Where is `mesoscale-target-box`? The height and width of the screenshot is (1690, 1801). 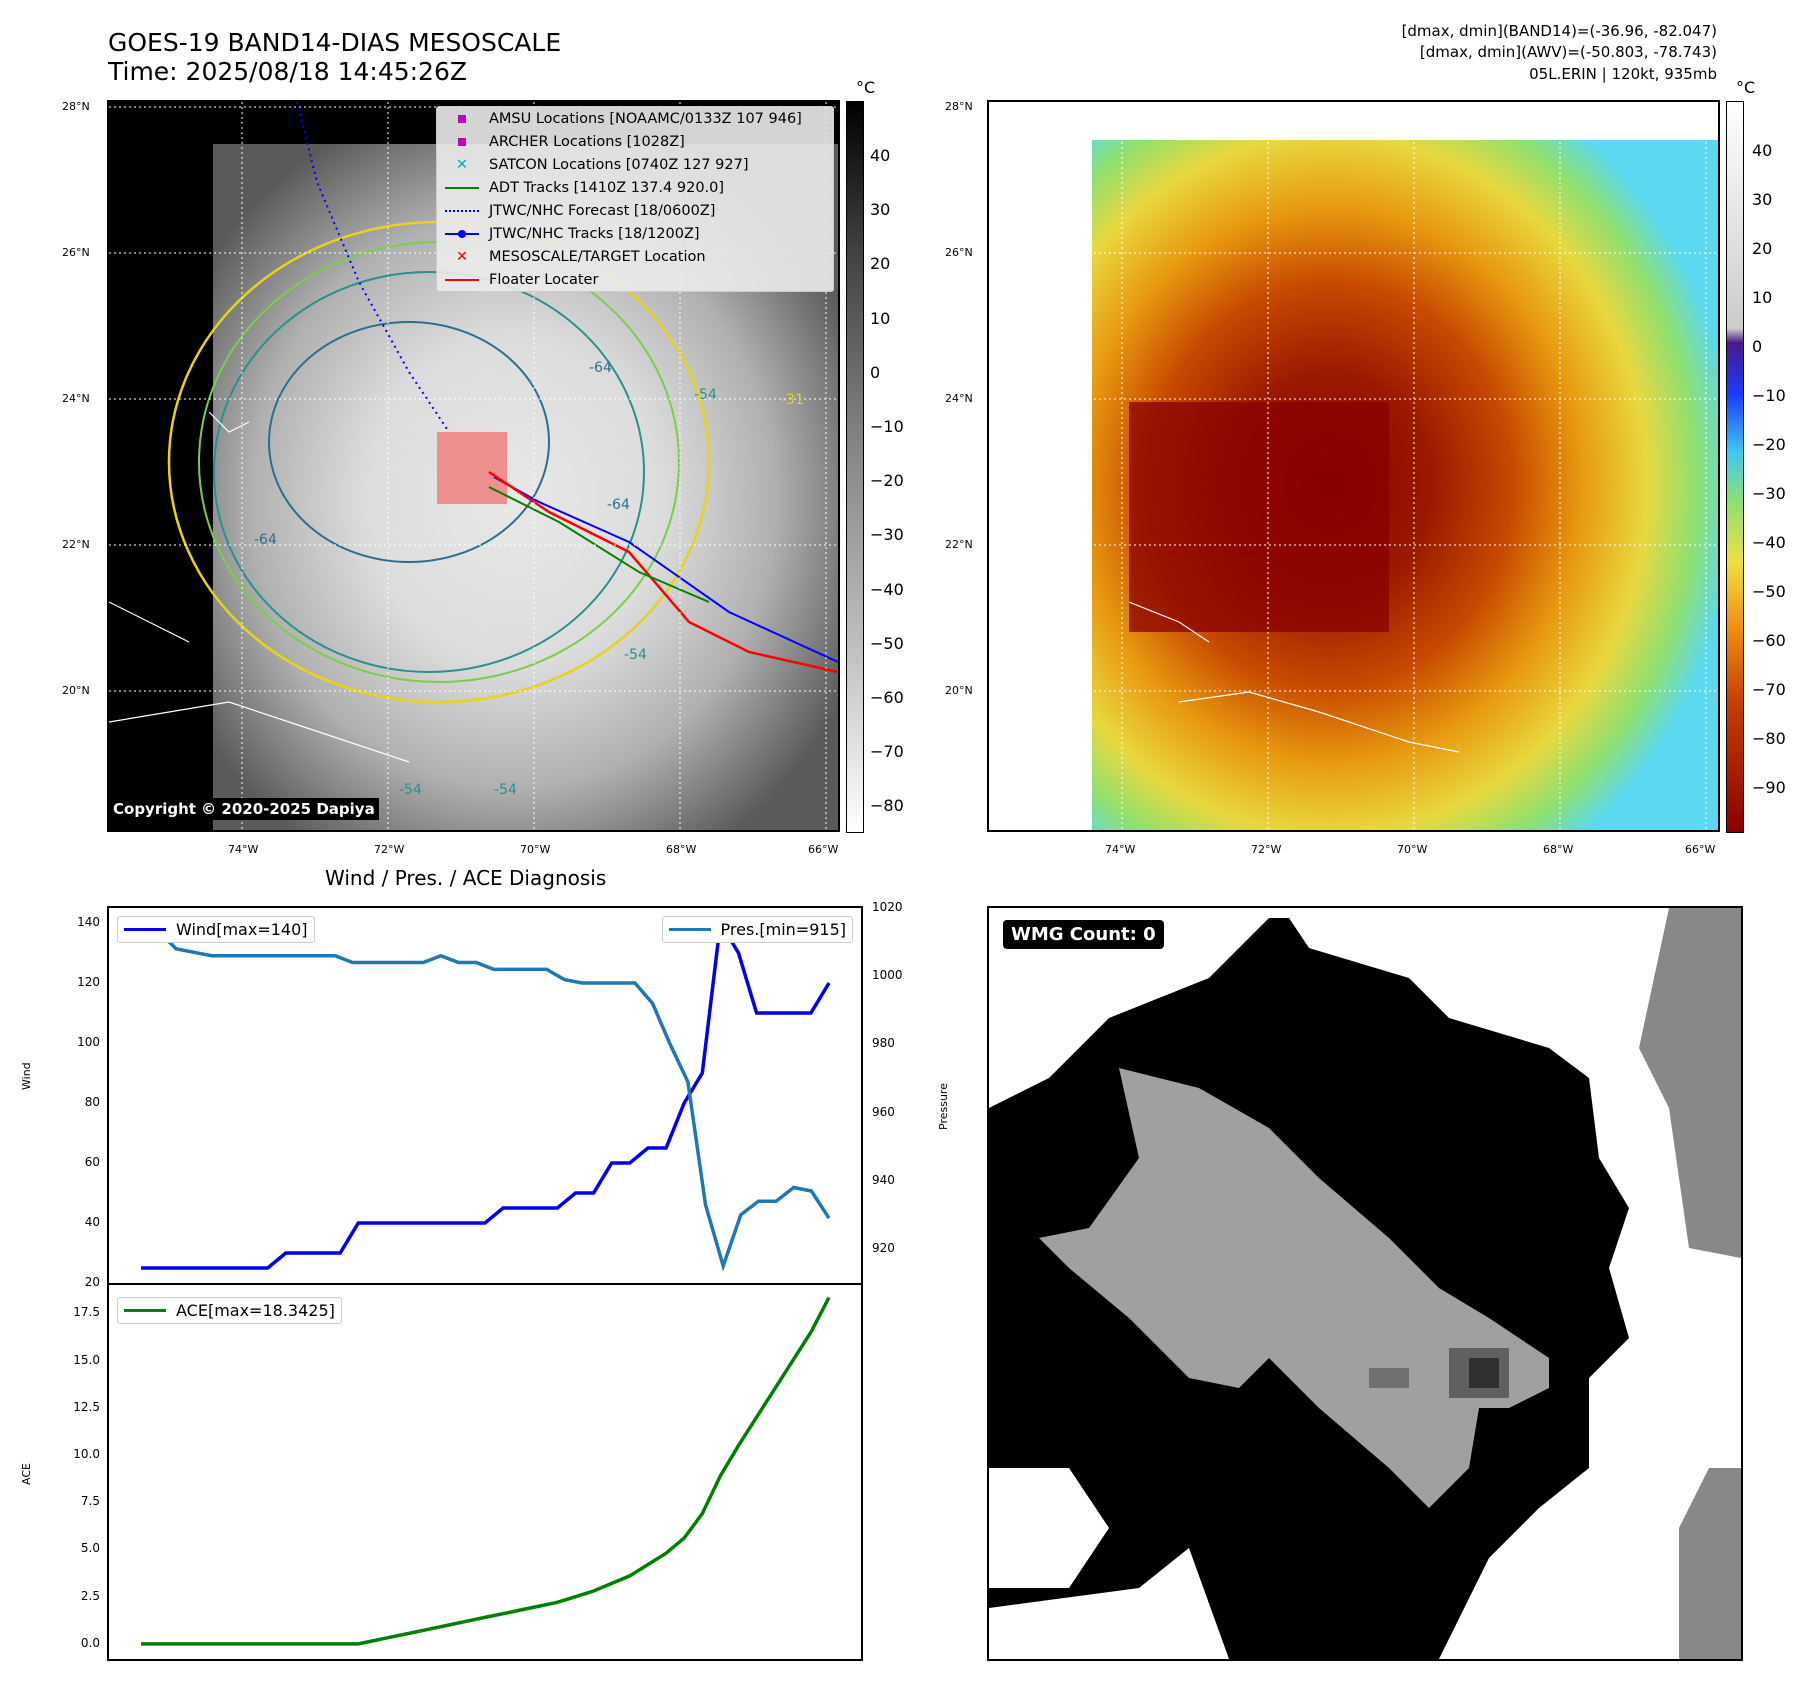
mesoscale-target-box is located at coordinates (472, 468).